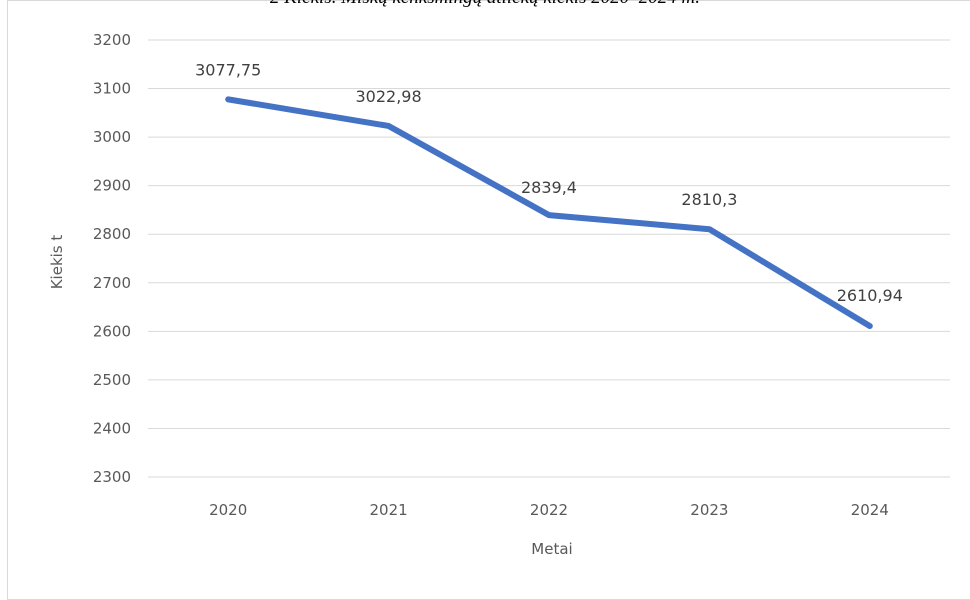 This screenshot has height=600, width=970. I want to click on x-tick-labels: 2020 2021 2022 2023 2024, so click(549, 510).